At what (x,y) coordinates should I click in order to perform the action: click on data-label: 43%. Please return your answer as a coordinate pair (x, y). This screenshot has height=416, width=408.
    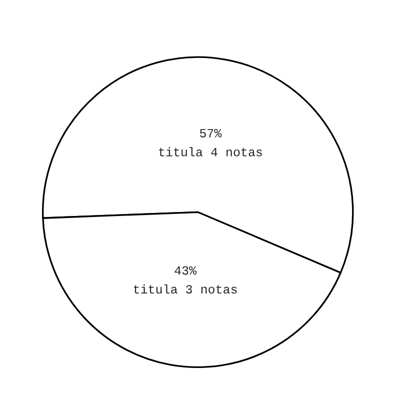
    Looking at the image, I should click on (185, 270).